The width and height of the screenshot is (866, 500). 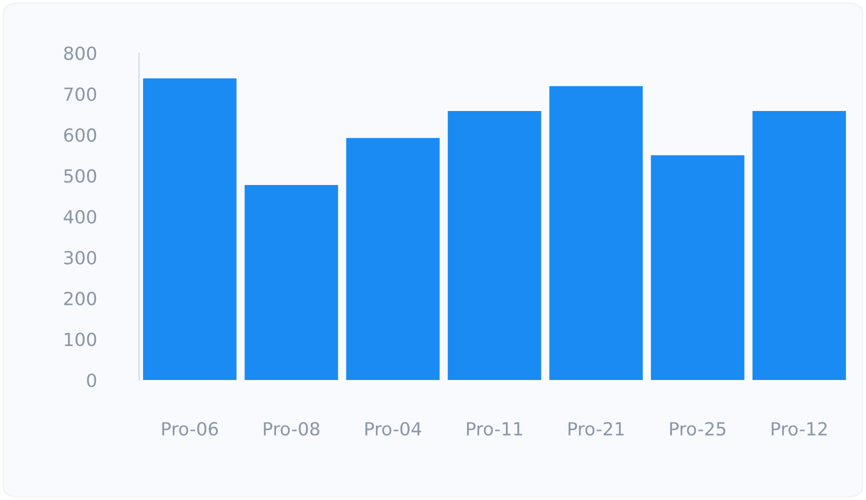 I want to click on y-tick-label: 100, so click(x=80, y=339).